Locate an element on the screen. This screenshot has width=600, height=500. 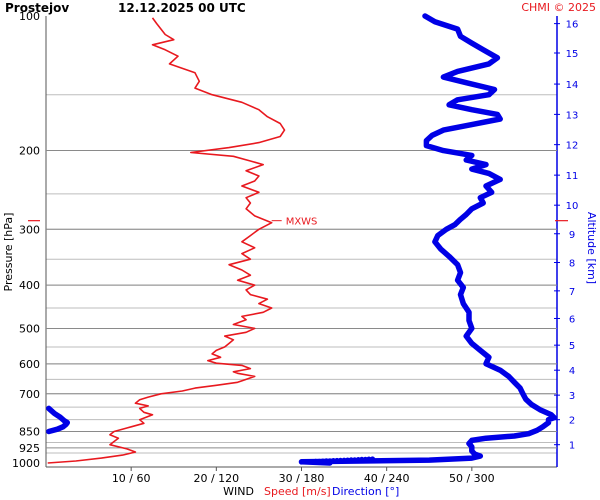
x-tick-label: 50 / 300 is located at coordinates (472, 478).